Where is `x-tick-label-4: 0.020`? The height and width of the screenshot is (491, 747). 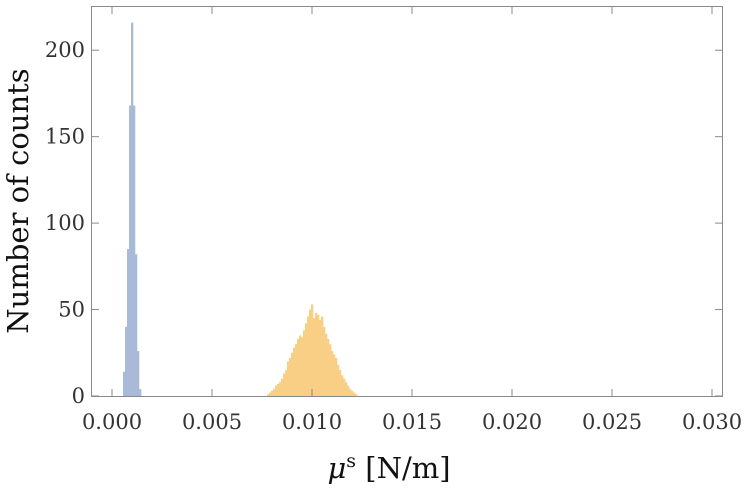
x-tick-label-4: 0.020 is located at coordinates (512, 422).